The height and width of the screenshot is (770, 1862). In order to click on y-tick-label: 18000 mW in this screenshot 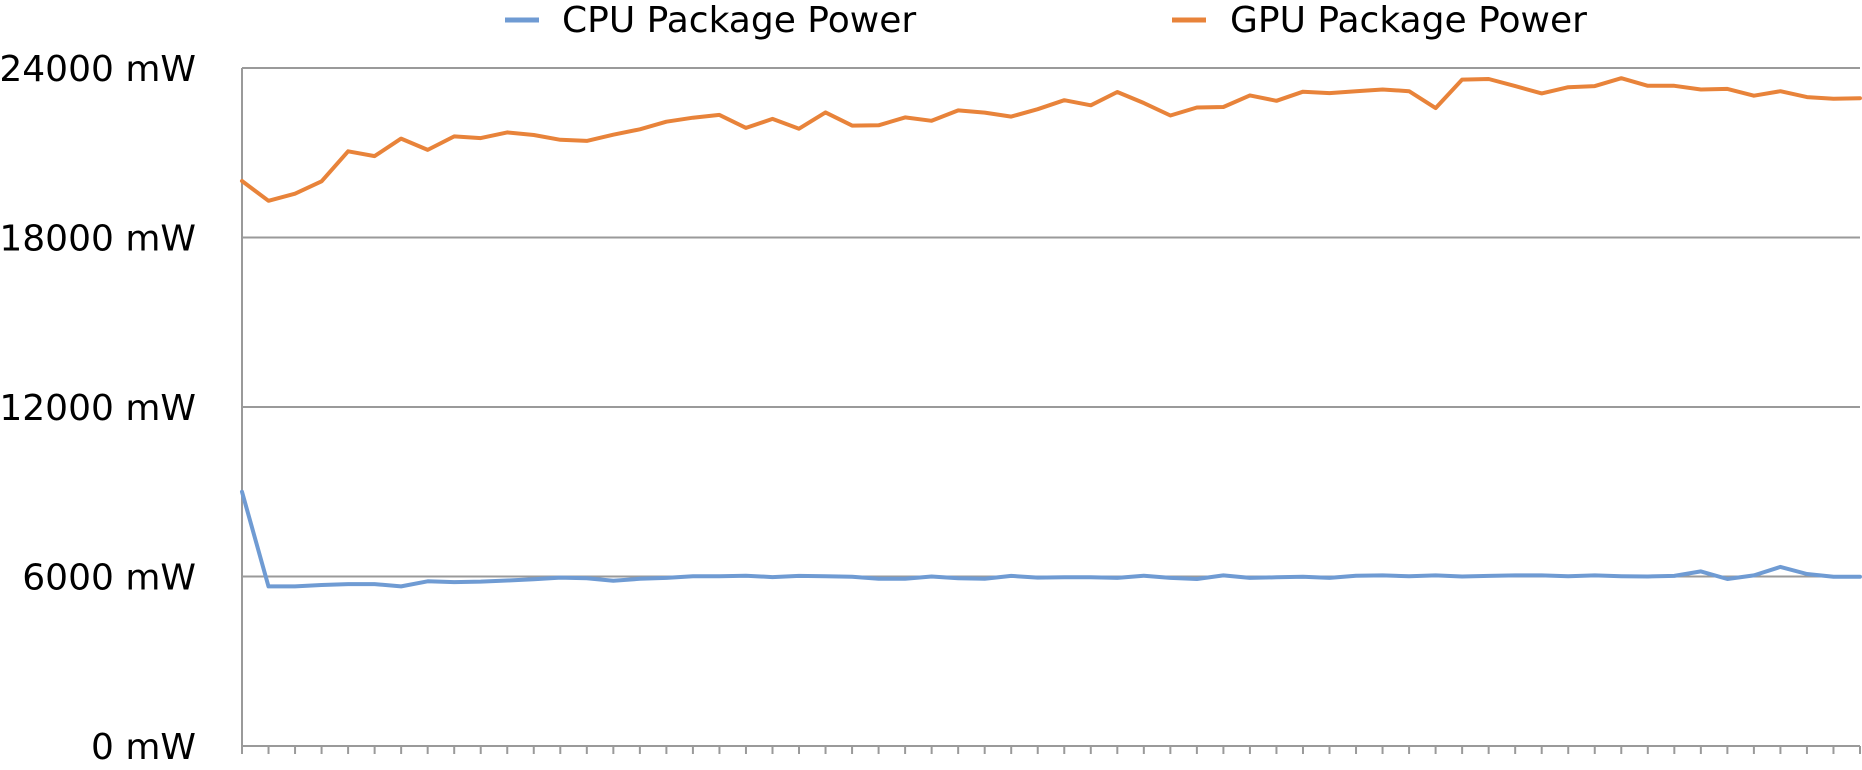, I will do `click(98, 239)`.